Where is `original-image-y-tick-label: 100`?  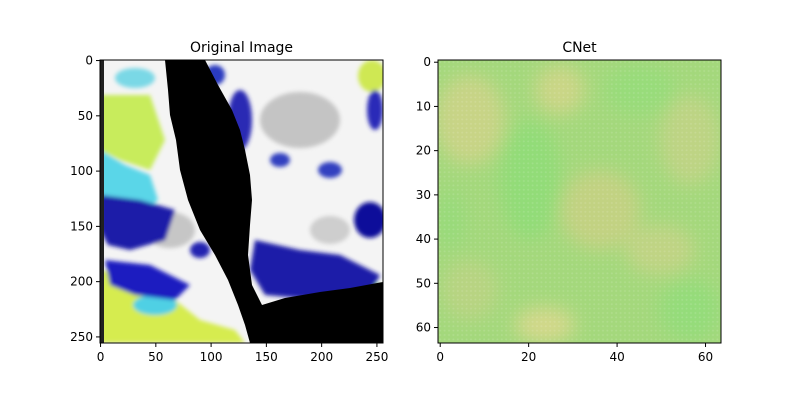
original-image-y-tick-label: 100 is located at coordinates (81, 171).